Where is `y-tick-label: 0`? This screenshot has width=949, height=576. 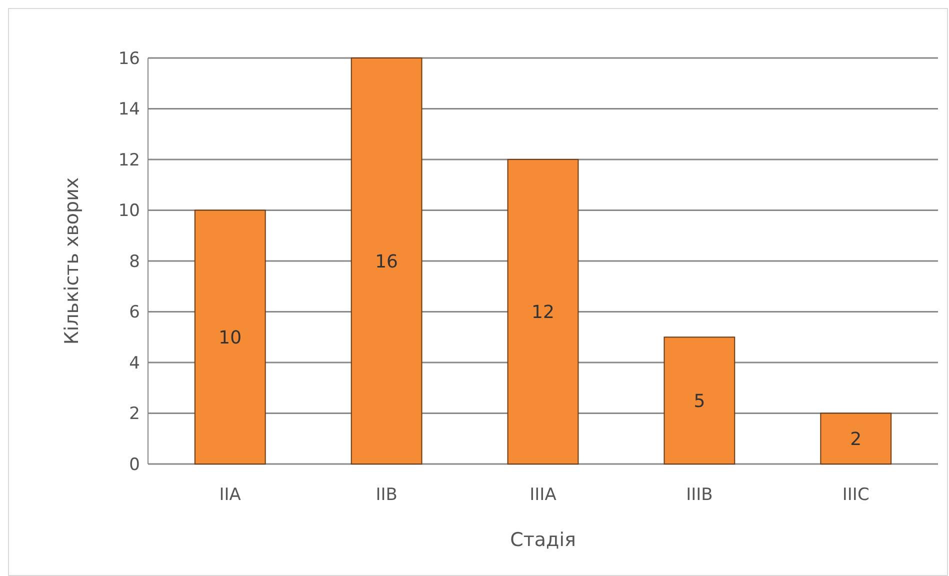
y-tick-label: 0 is located at coordinates (134, 464).